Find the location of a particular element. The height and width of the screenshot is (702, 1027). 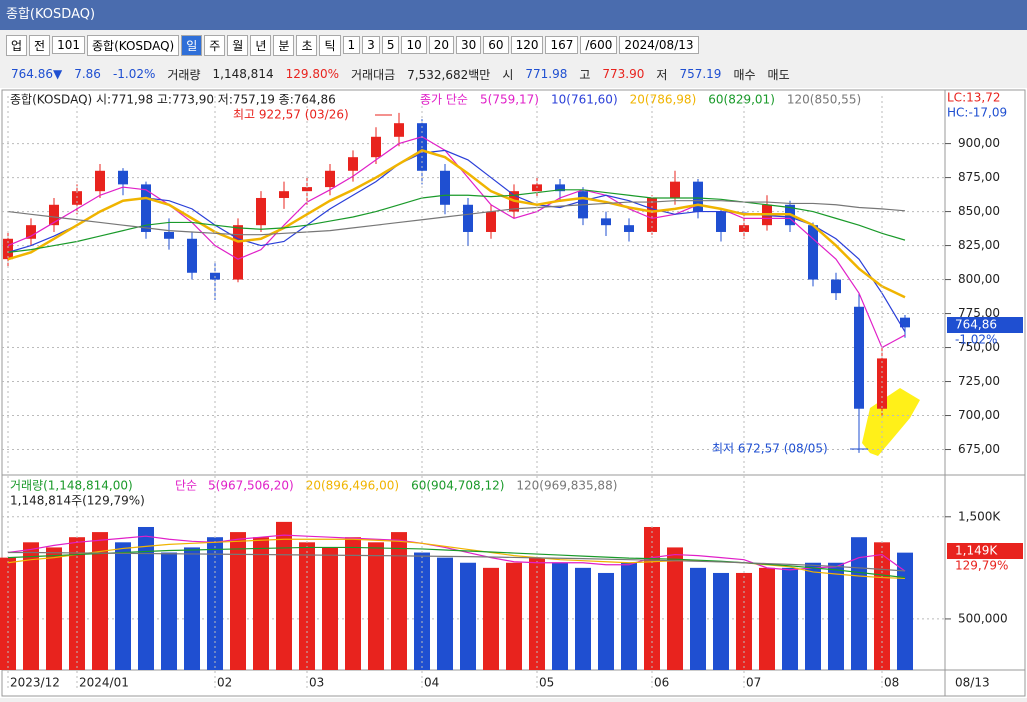

quote-item: 거래량 is located at coordinates (184, 74).